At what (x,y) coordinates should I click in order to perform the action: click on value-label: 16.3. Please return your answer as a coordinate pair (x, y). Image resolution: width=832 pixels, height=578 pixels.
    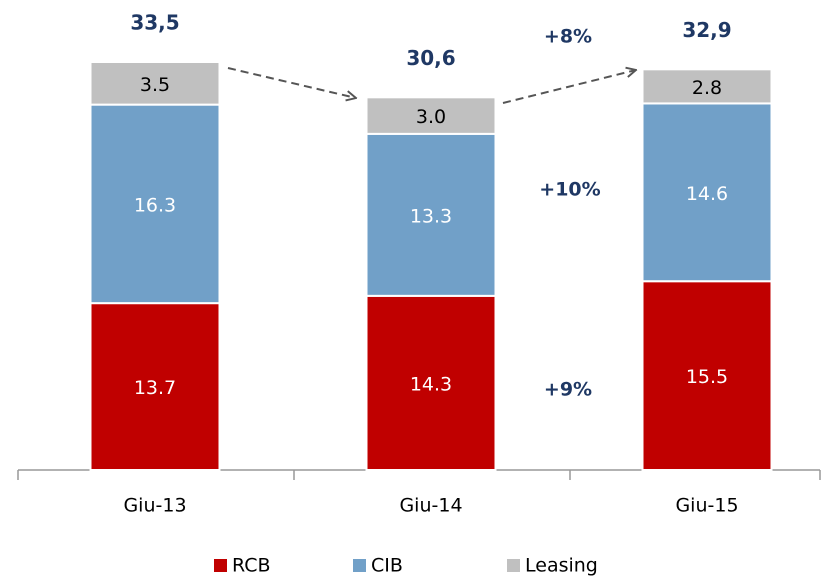
    Looking at the image, I should click on (155, 205).